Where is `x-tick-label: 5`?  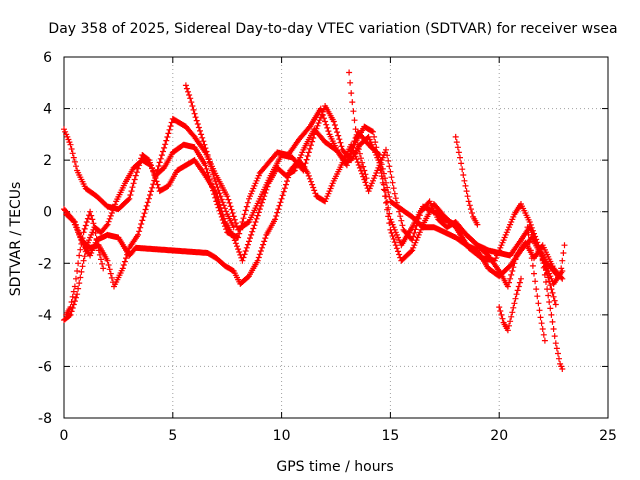
x-tick-label: 5 is located at coordinates (172, 436).